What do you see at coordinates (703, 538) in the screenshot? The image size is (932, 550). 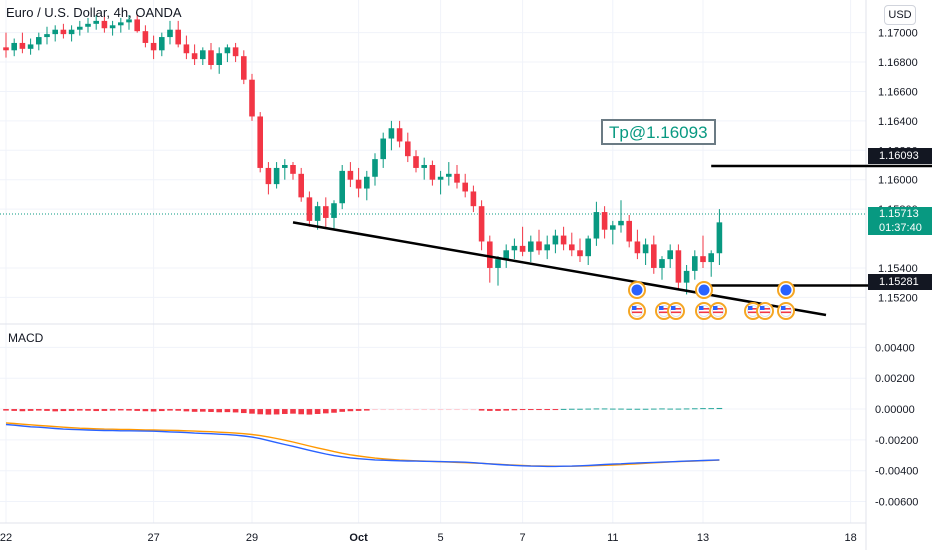 I see `time-tick-label: 13` at bounding box center [703, 538].